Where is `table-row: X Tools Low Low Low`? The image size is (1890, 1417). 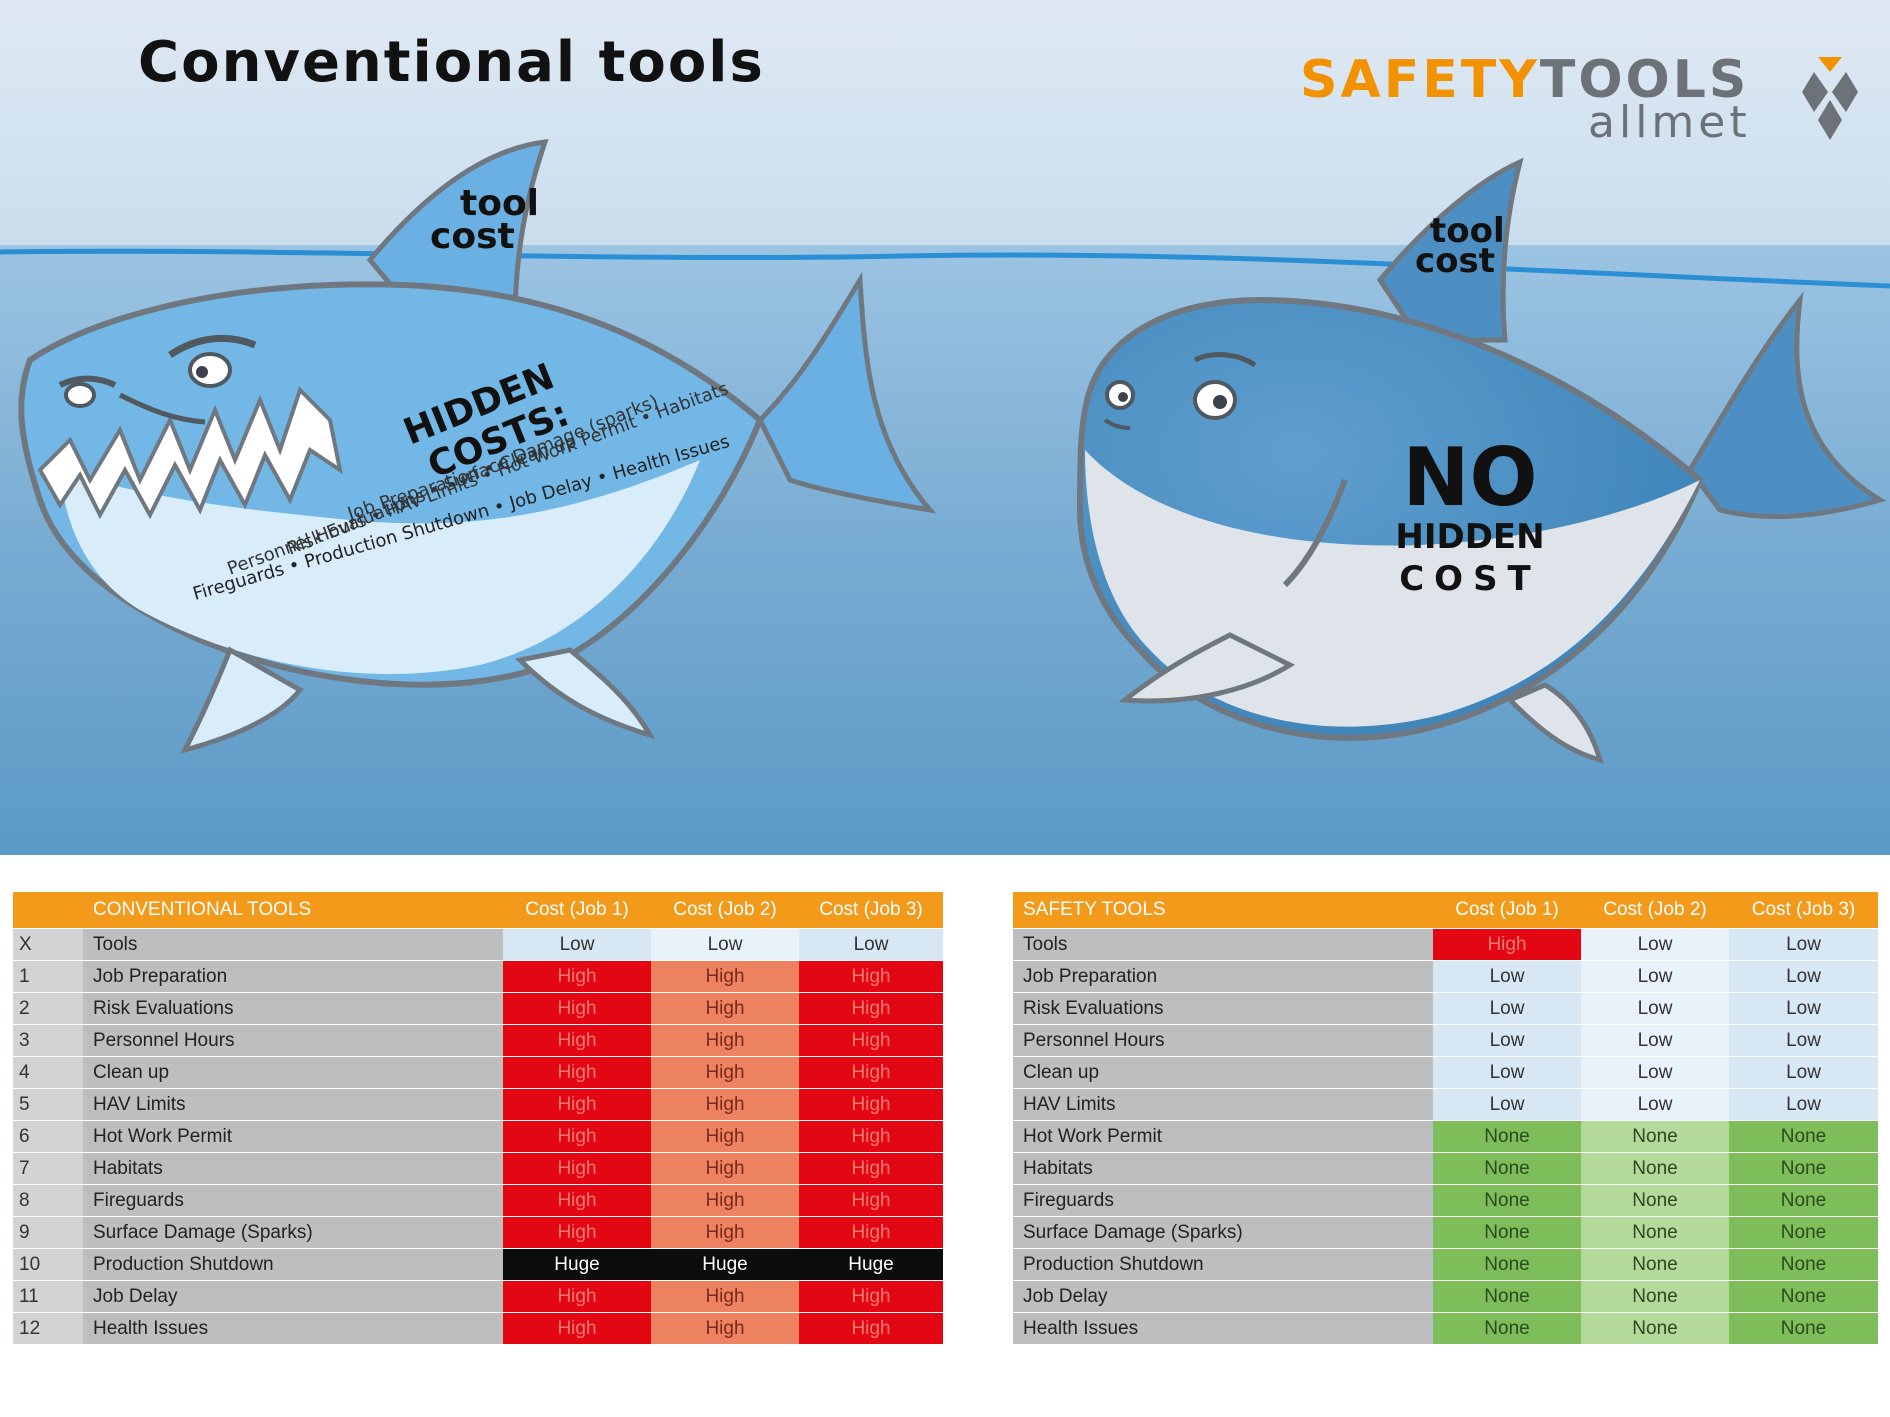
table-row: X Tools Low Low Low is located at coordinates (478, 944).